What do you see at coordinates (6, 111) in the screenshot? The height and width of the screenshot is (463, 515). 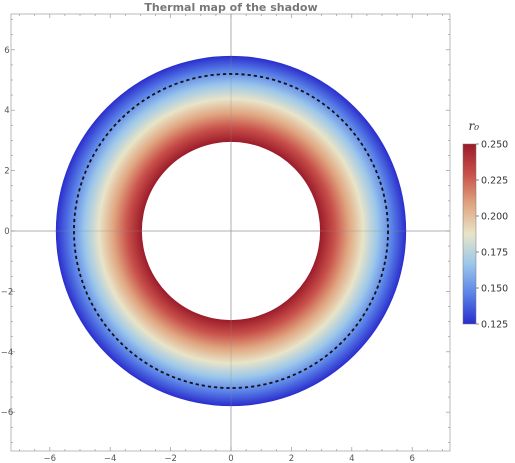 I see `y-tick-label: 4` at bounding box center [6, 111].